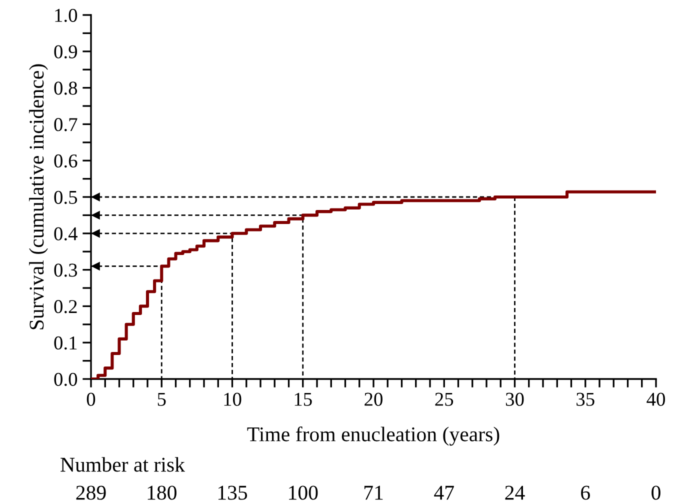 The height and width of the screenshot is (504, 688). What do you see at coordinates (515, 493) in the screenshot?
I see `text: 24` at bounding box center [515, 493].